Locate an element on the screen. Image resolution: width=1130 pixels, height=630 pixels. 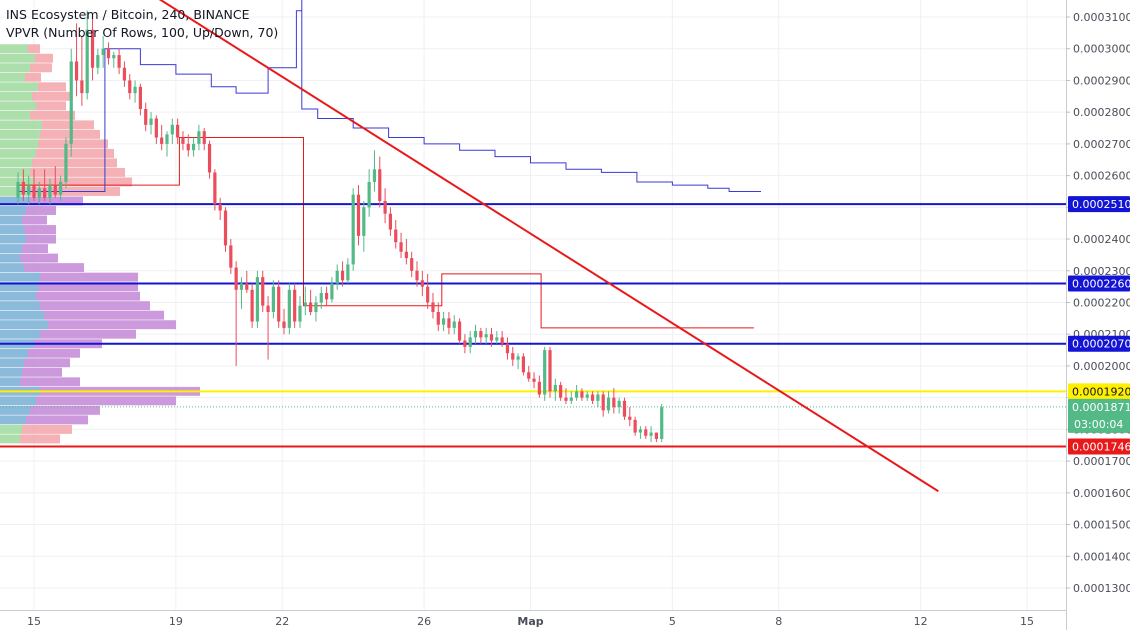
symbol-title: INS Ecosystem / Bitcoin, 240, BINANCE is located at coordinates (128, 14).